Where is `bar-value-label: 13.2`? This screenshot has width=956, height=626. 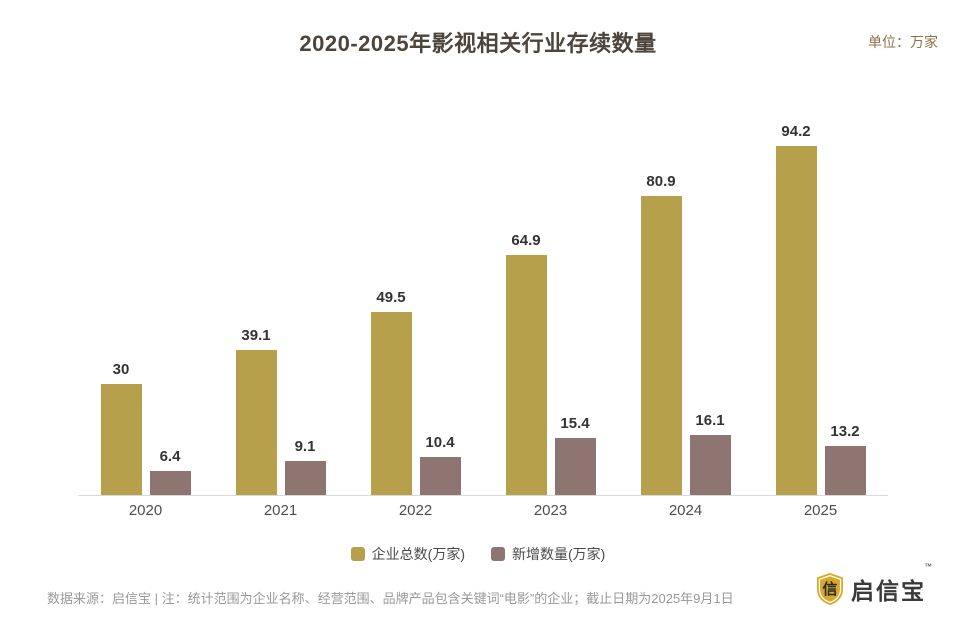 bar-value-label: 13.2 is located at coordinates (845, 432).